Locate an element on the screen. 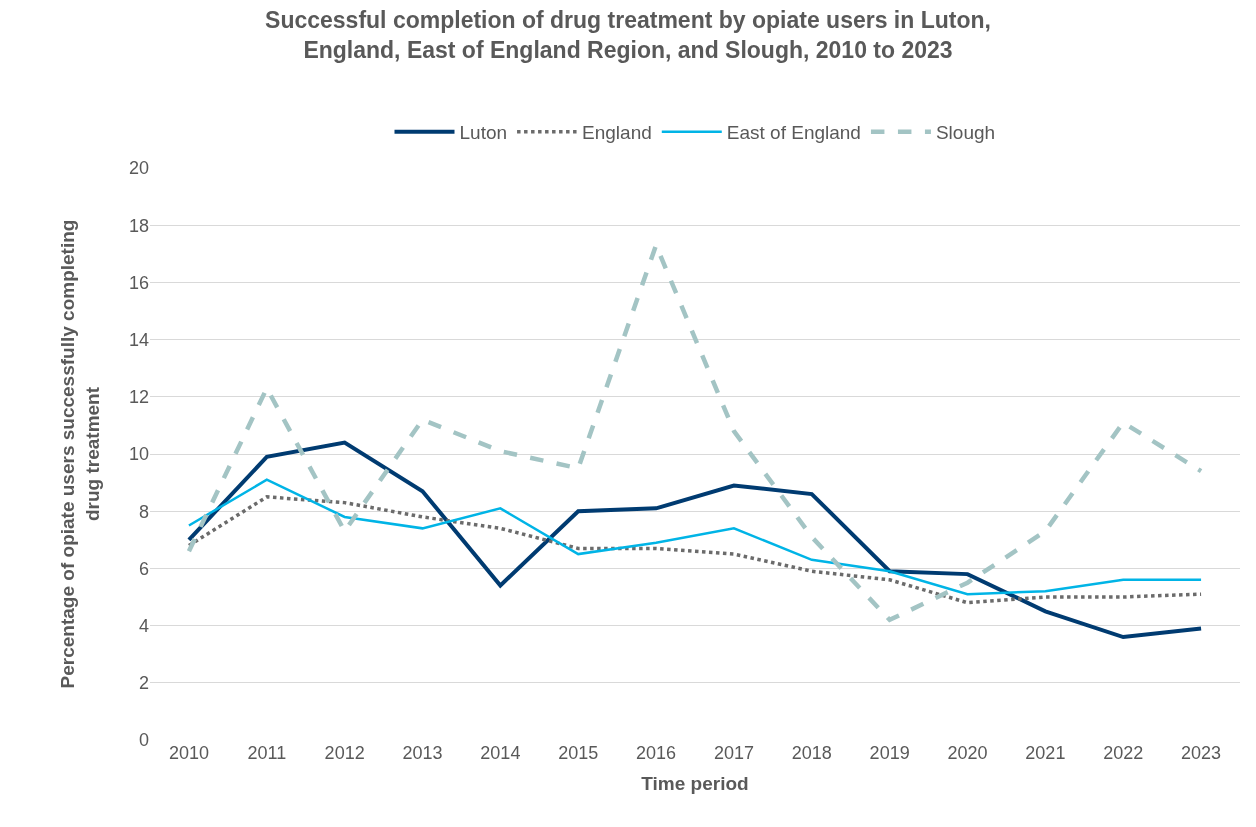 The width and height of the screenshot is (1256, 827). x-tick-label: 2011 is located at coordinates (267, 753).